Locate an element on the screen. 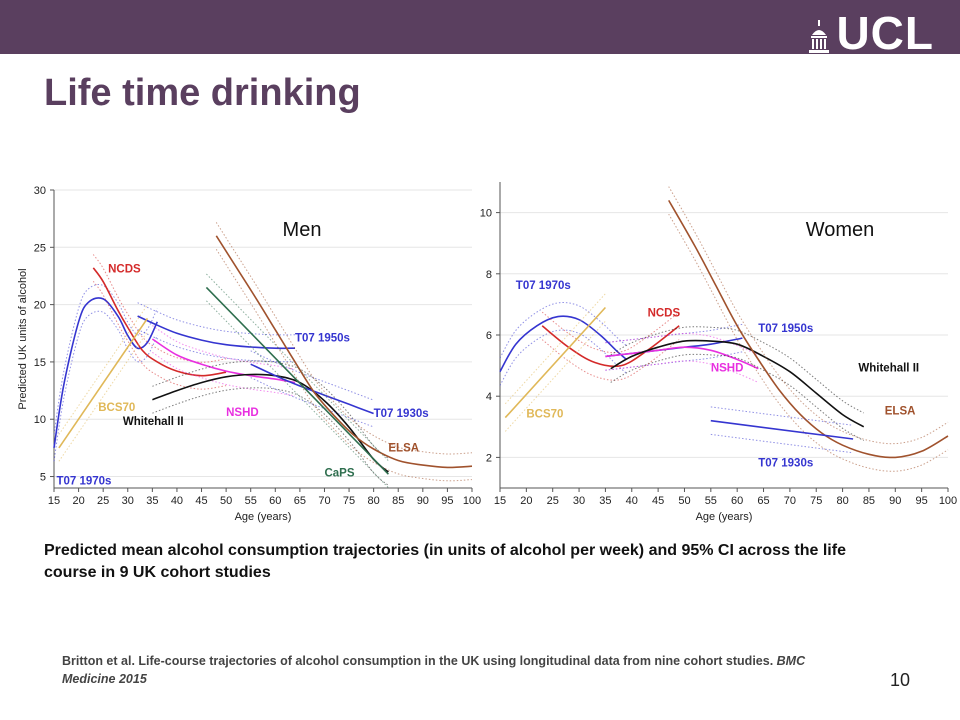 Image resolution: width=960 pixels, height=720 pixels. series-whitehall-ii: Whitehall II is located at coordinates (764, 384).